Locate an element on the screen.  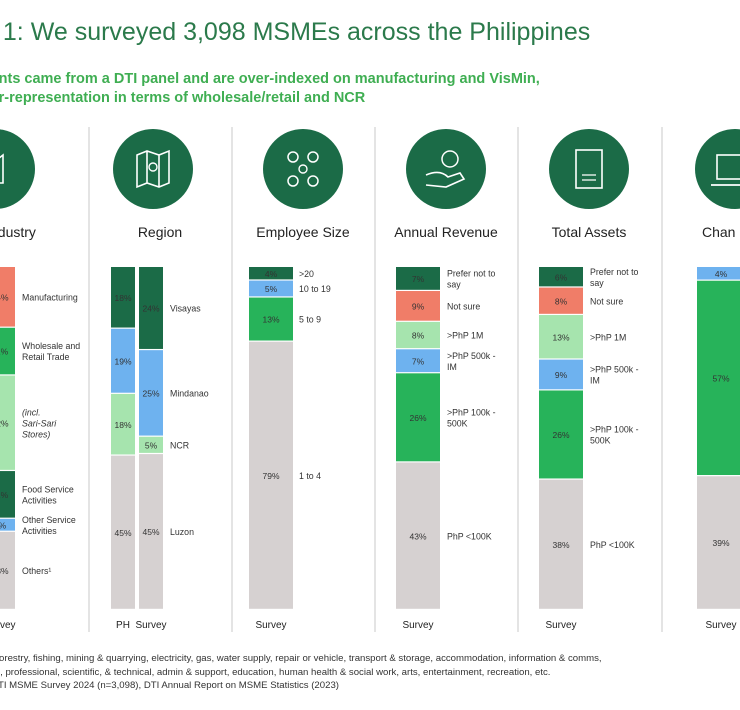
bar-value-label: 19% is located at coordinates (122, 361).